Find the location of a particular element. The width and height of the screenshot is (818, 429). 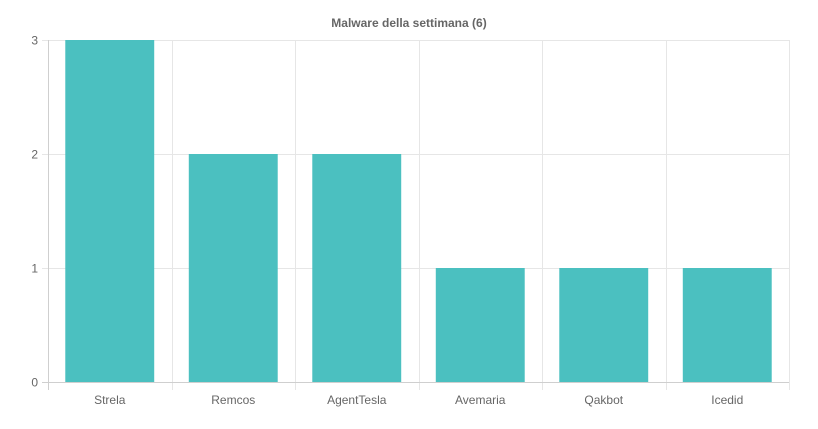

bar-icedid is located at coordinates (727, 325).